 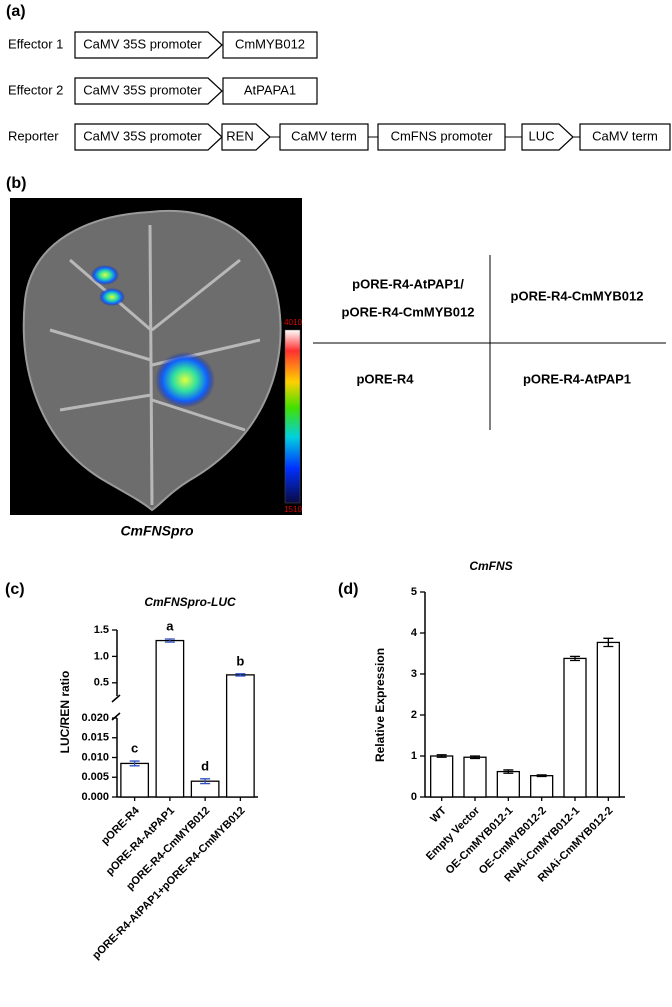 What do you see at coordinates (380, 705) in the screenshot?
I see `y-axis-label: Relative Expression` at bounding box center [380, 705].